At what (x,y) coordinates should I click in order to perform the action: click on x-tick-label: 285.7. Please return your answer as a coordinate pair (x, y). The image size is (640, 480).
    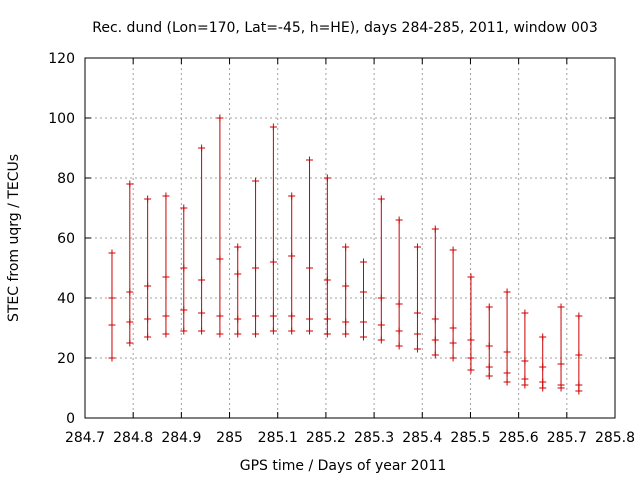
    Looking at the image, I should click on (567, 438).